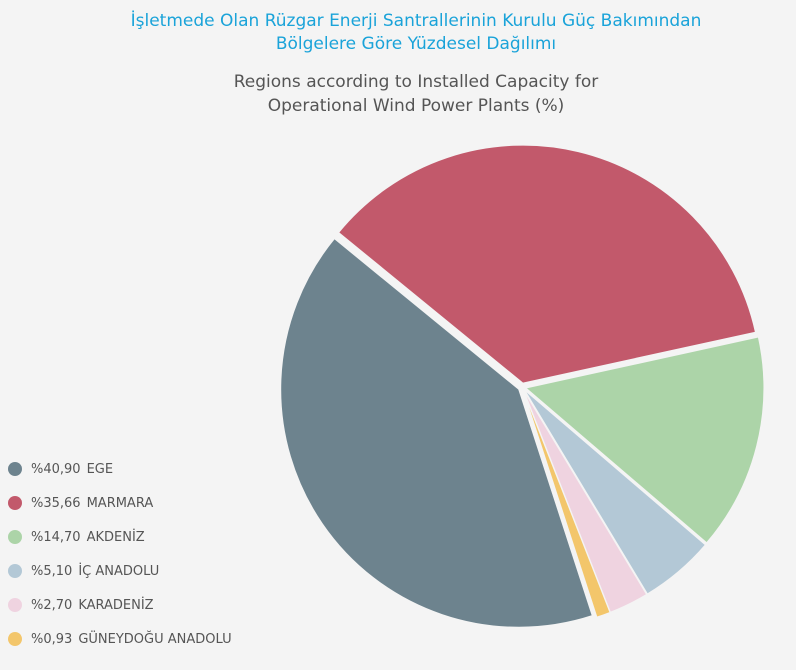  I want to click on legend-label: İÇ ANADOLU, so click(119, 571).